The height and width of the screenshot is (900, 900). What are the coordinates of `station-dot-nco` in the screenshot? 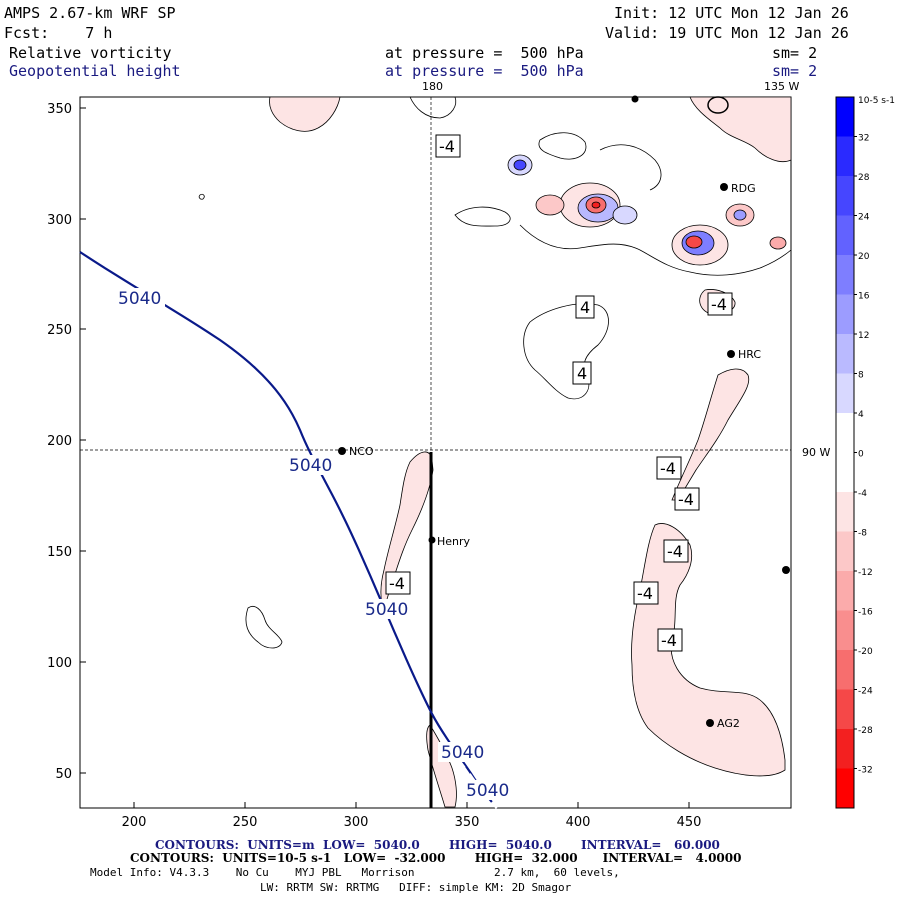 It's located at (342, 451).